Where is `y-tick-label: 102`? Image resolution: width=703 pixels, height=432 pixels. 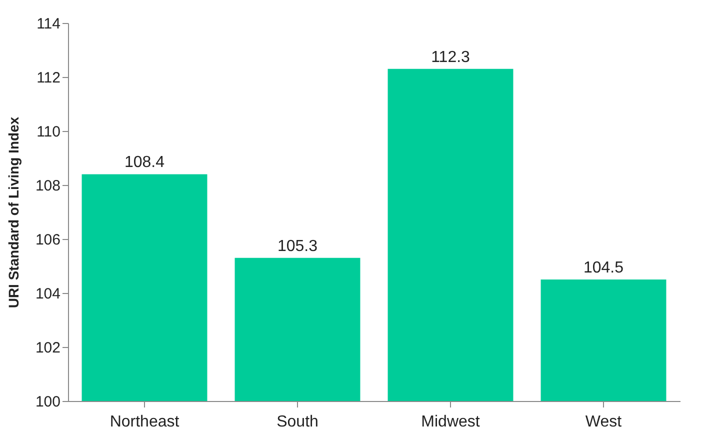 y-tick-label: 102 is located at coordinates (47, 348).